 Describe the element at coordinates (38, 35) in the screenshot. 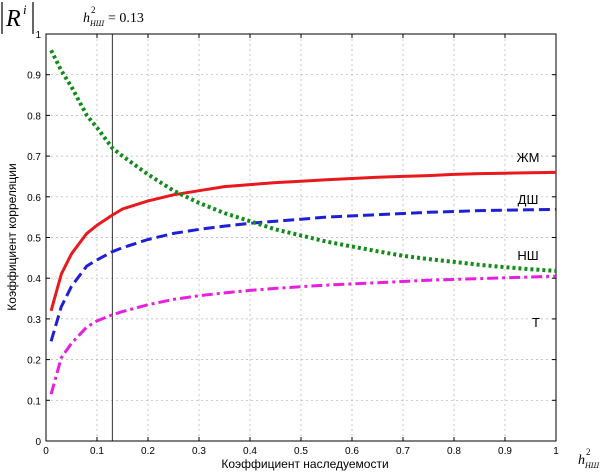

I see `y-tick-label: 1` at that location.